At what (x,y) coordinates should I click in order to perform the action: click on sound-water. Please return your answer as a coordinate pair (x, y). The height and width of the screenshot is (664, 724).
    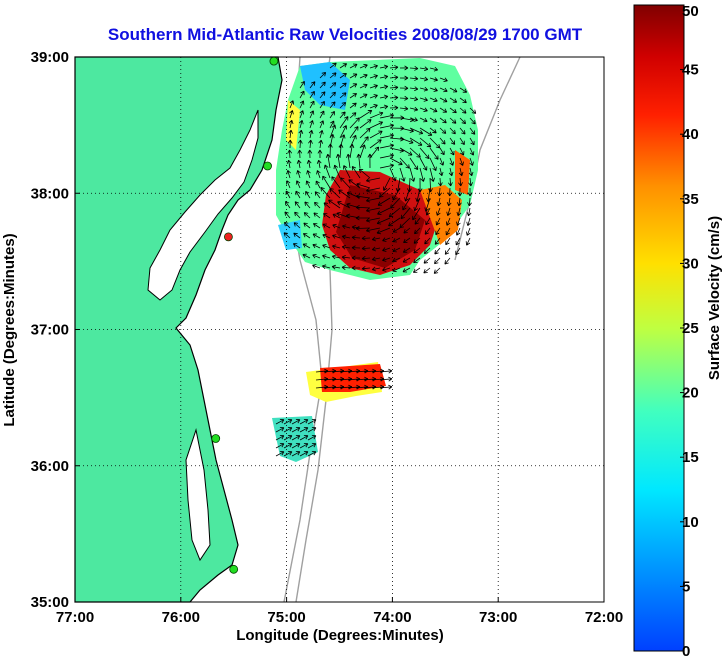
    Looking at the image, I should click on (198, 495).